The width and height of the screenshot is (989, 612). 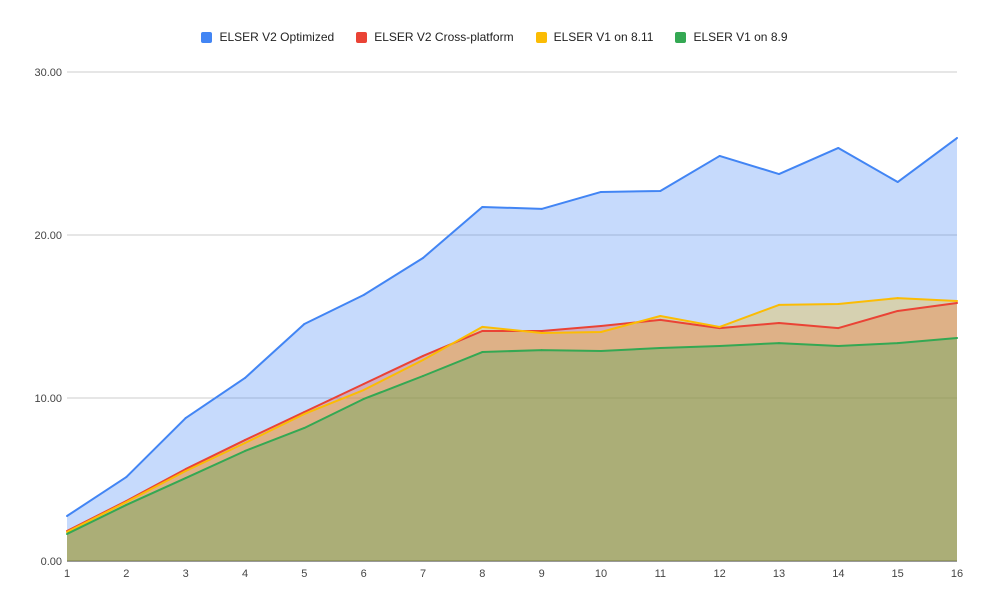 I want to click on y-tick-label: 10.00, so click(x=48, y=399).